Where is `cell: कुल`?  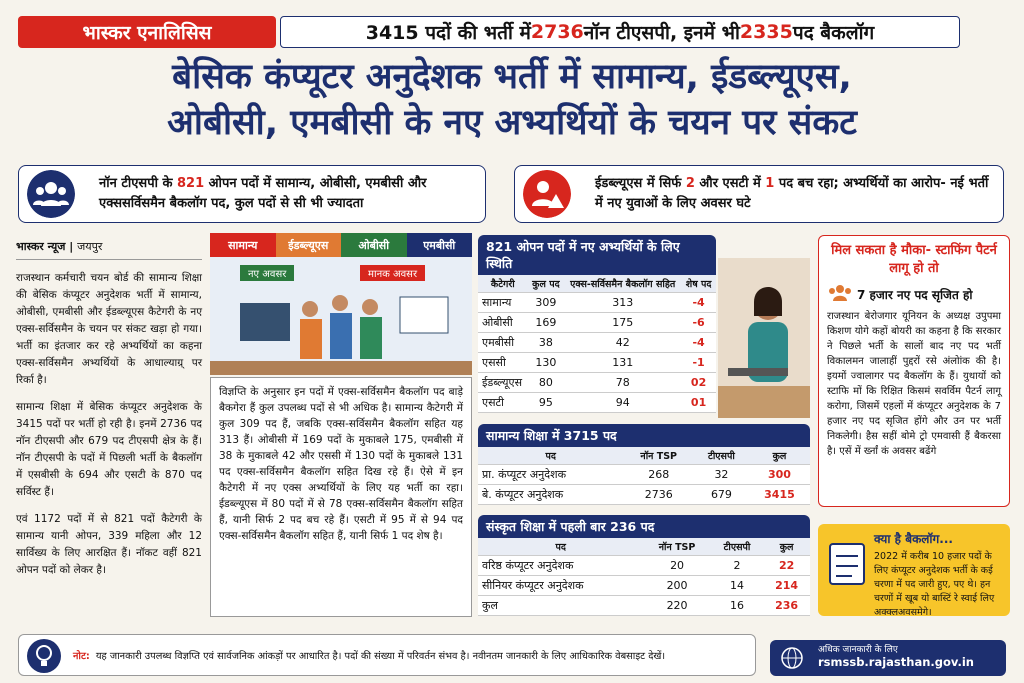
cell: कुल is located at coordinates (561, 605).